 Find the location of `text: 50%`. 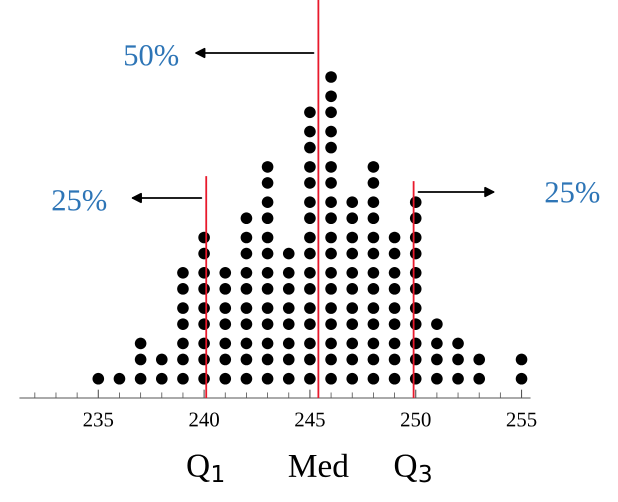

text: 50% is located at coordinates (151, 55).